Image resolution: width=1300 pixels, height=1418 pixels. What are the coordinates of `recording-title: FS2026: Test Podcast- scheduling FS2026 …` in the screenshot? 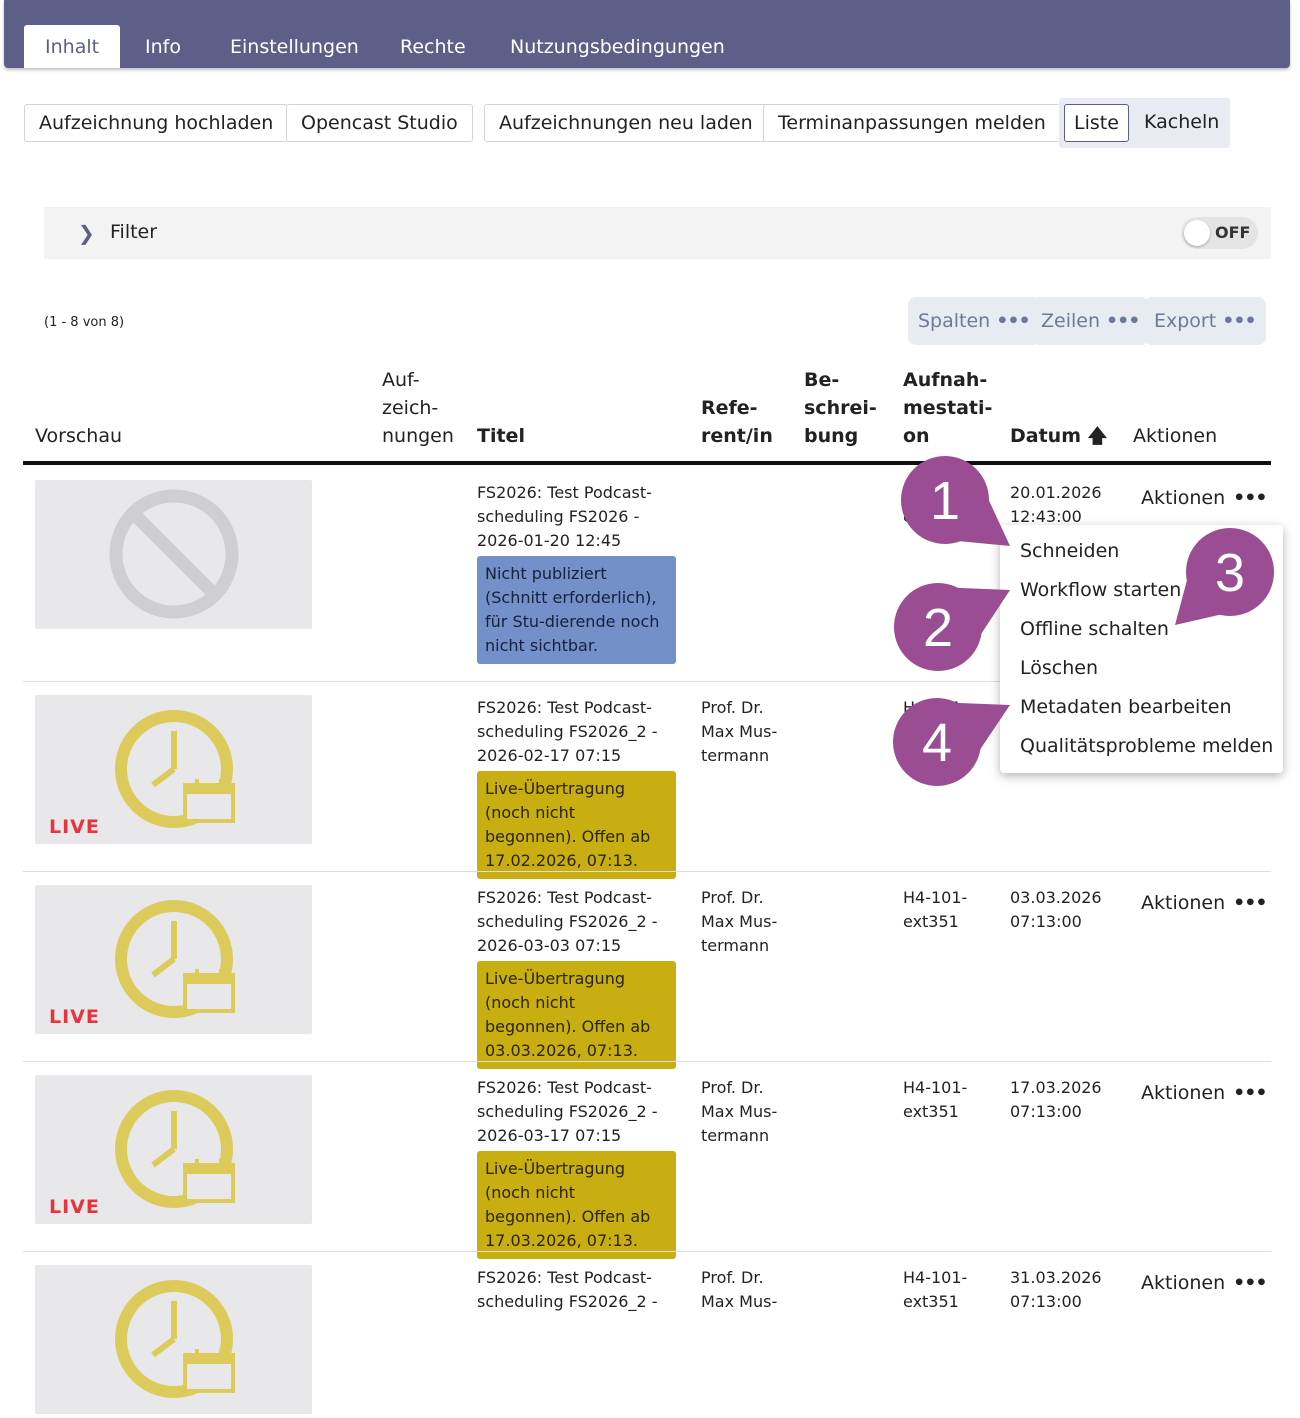 It's located at (564, 516).